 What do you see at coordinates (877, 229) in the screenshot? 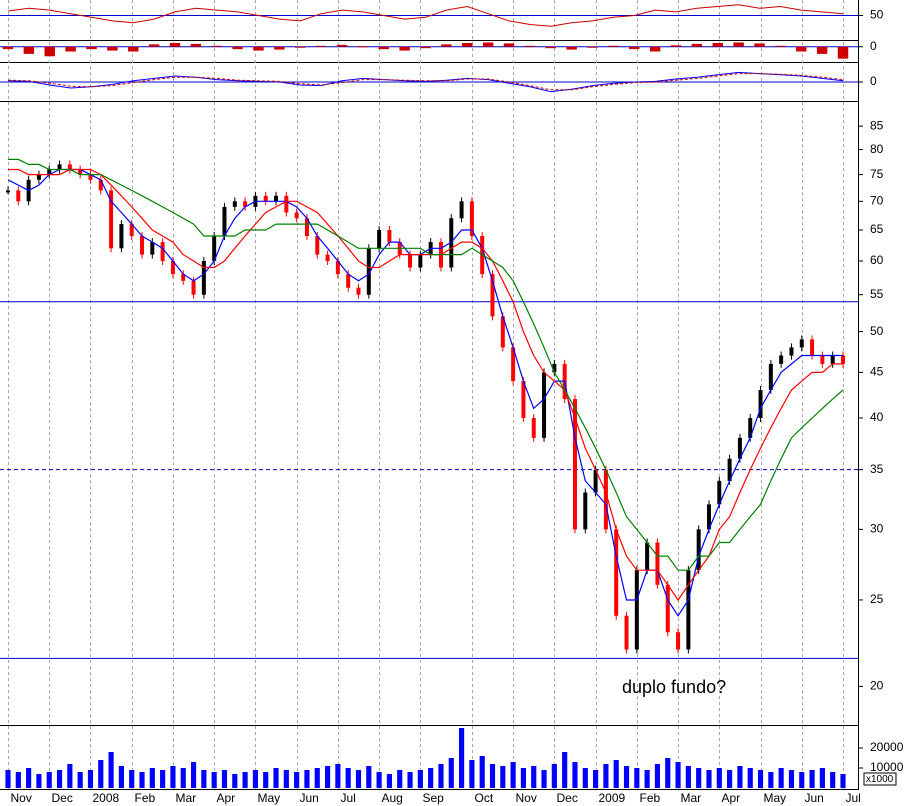
I see `y-tick-label: 65` at bounding box center [877, 229].